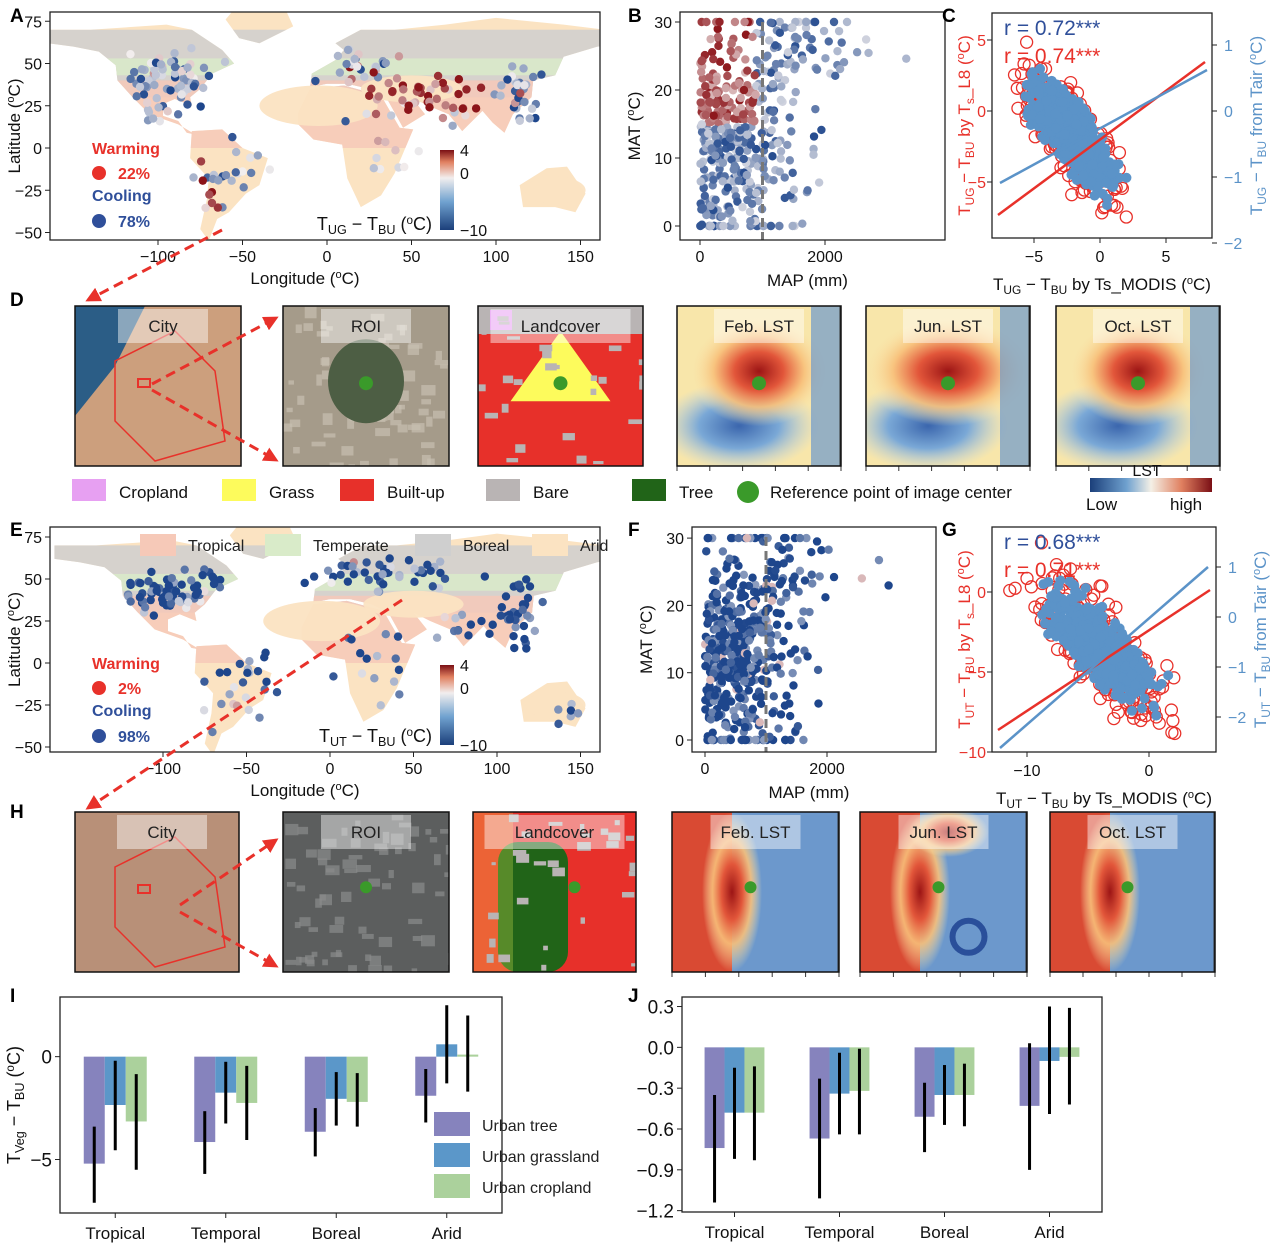 The width and height of the screenshot is (1280, 1246). Describe the element at coordinates (318, 106) in the screenshot. I see `arid-zone` at that location.